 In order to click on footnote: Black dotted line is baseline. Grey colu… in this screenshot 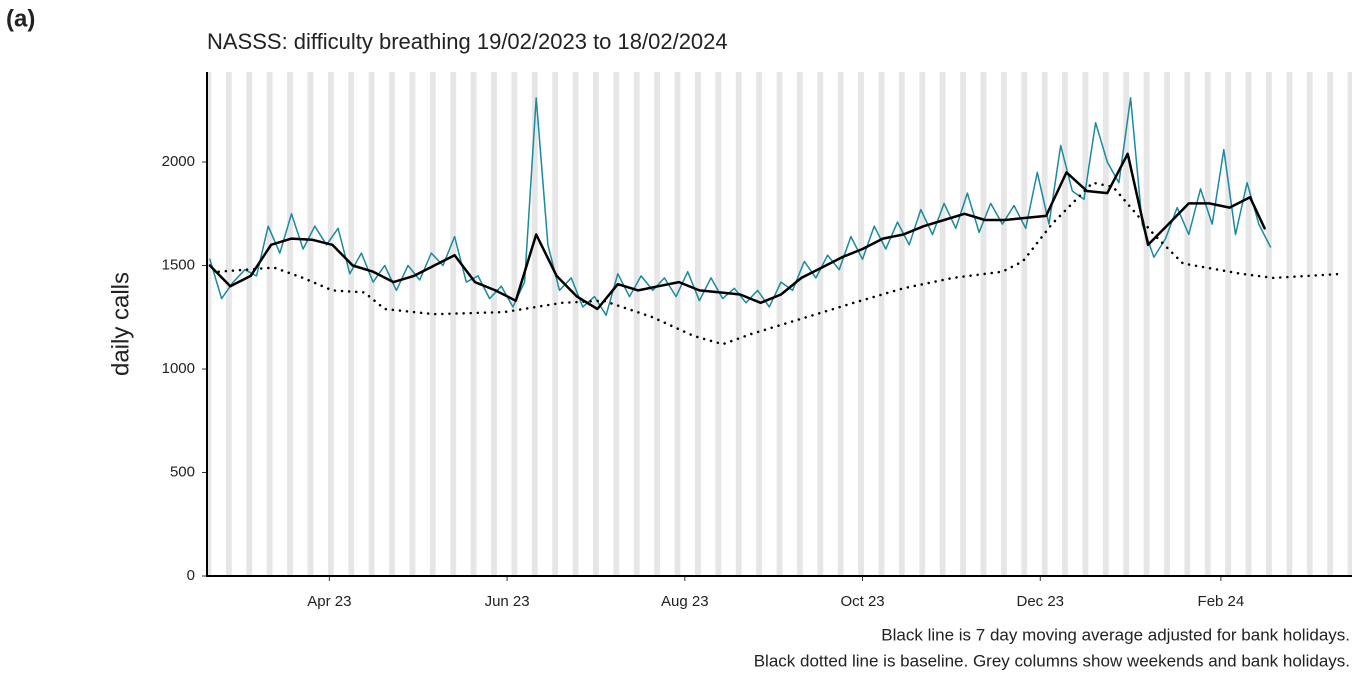, I will do `click(1052, 660)`.